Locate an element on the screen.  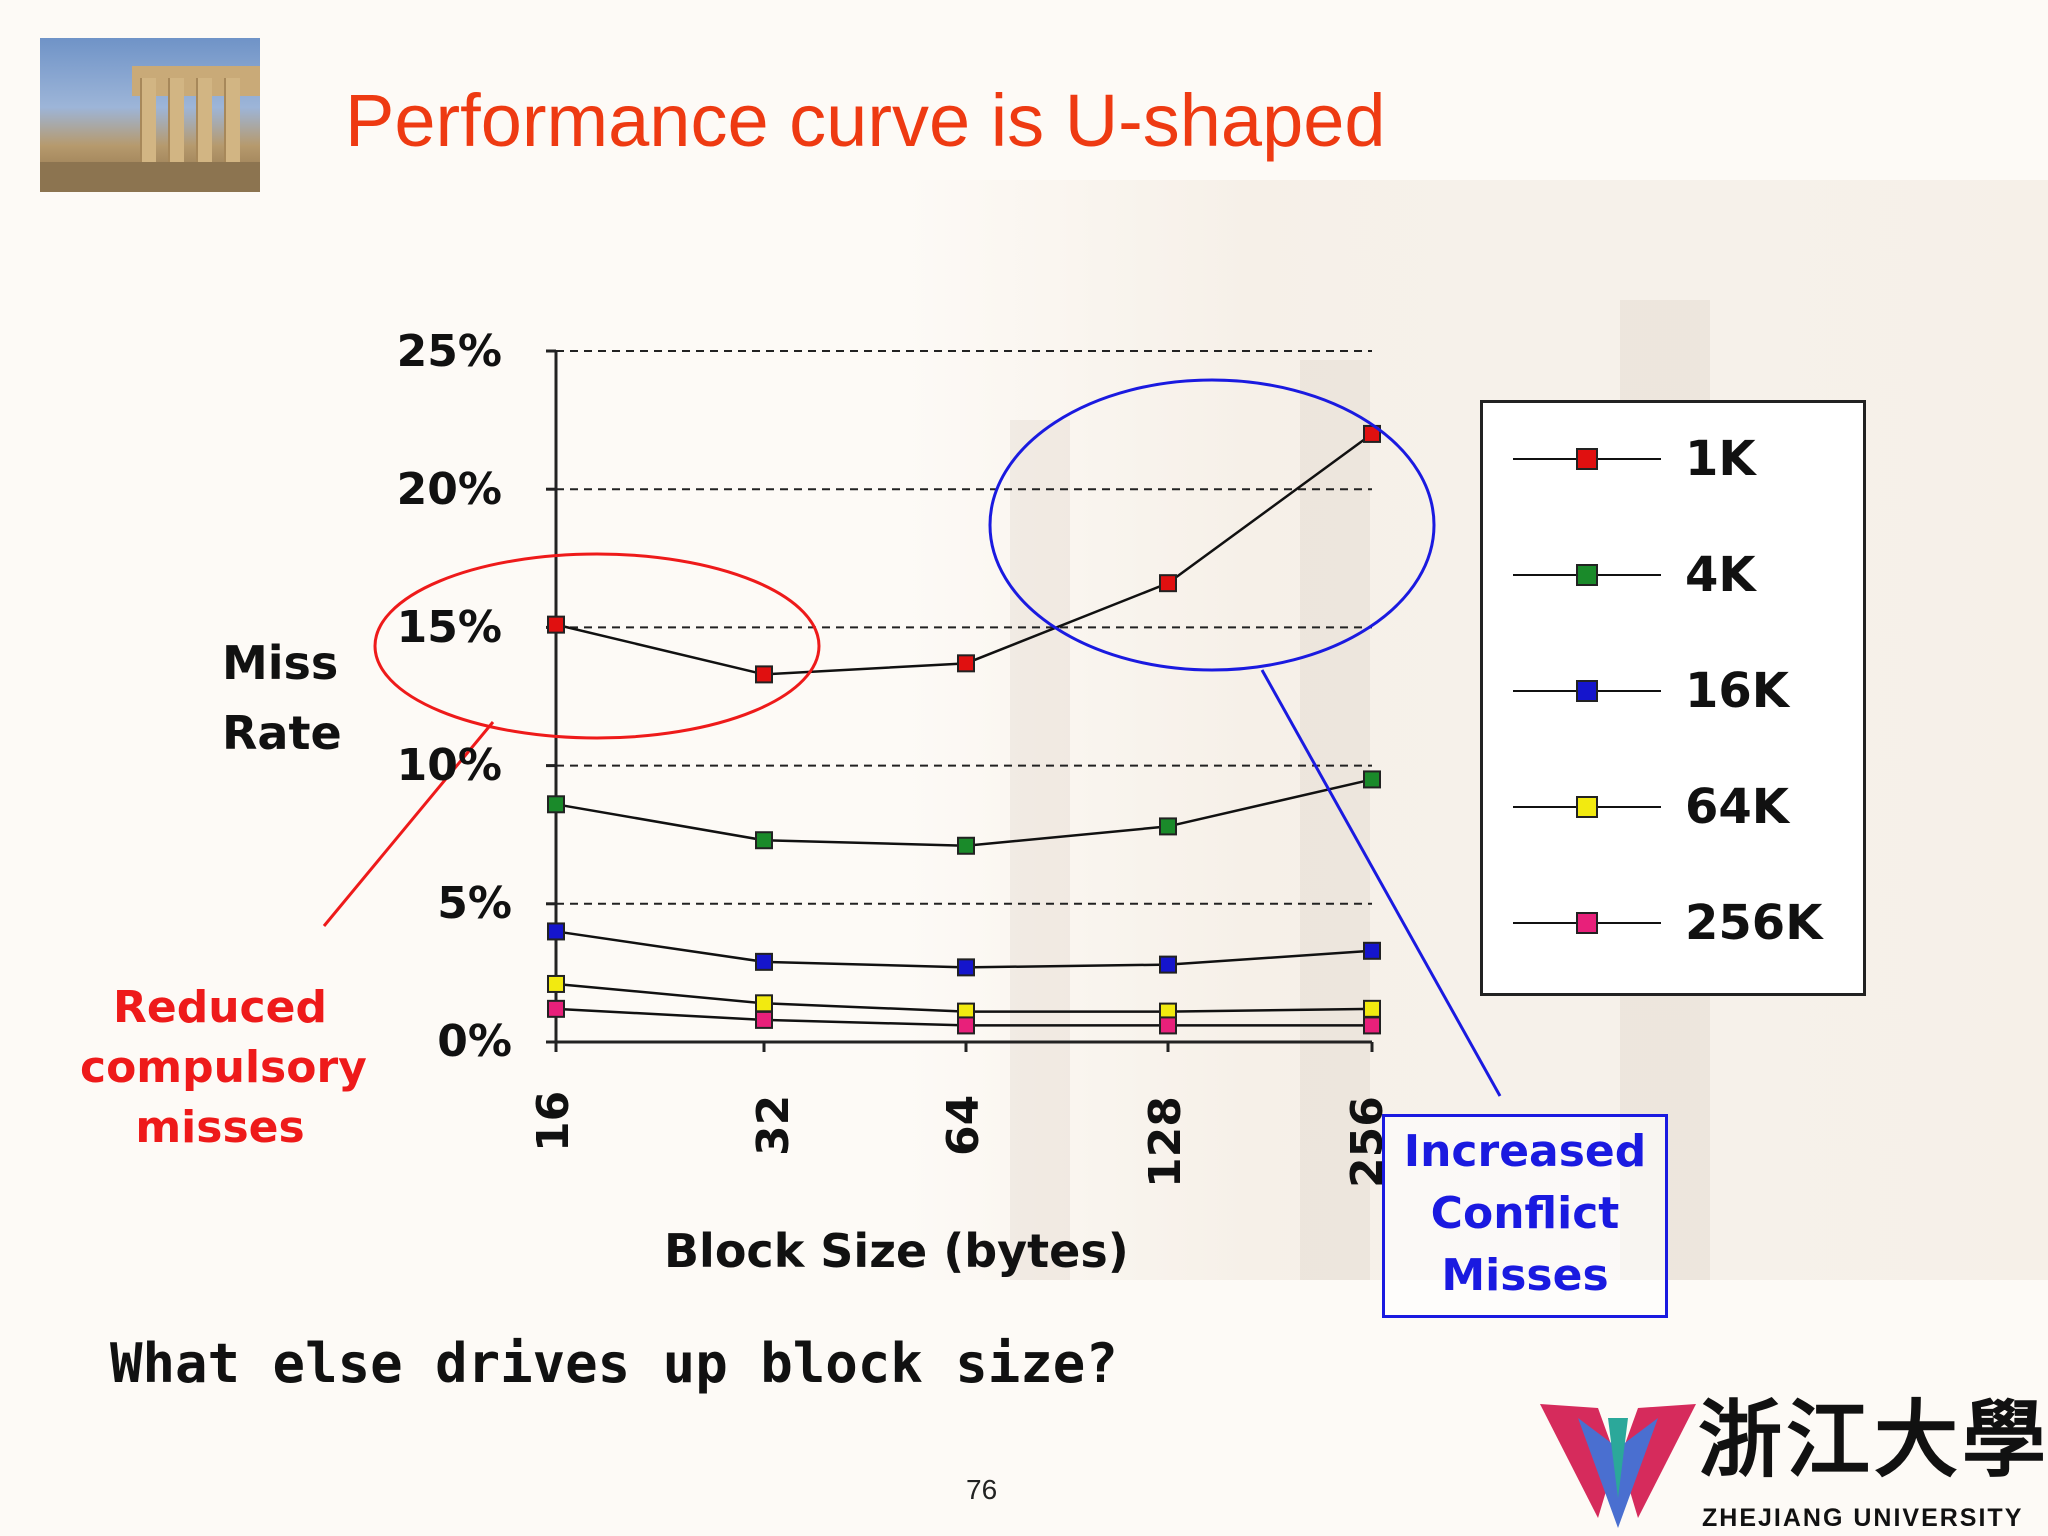
legend-item-4k: 4K is located at coordinates (1673, 575).